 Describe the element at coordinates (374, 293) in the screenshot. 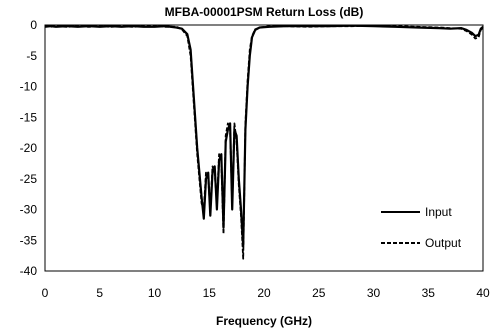

I see `x-tick-label: 30` at that location.